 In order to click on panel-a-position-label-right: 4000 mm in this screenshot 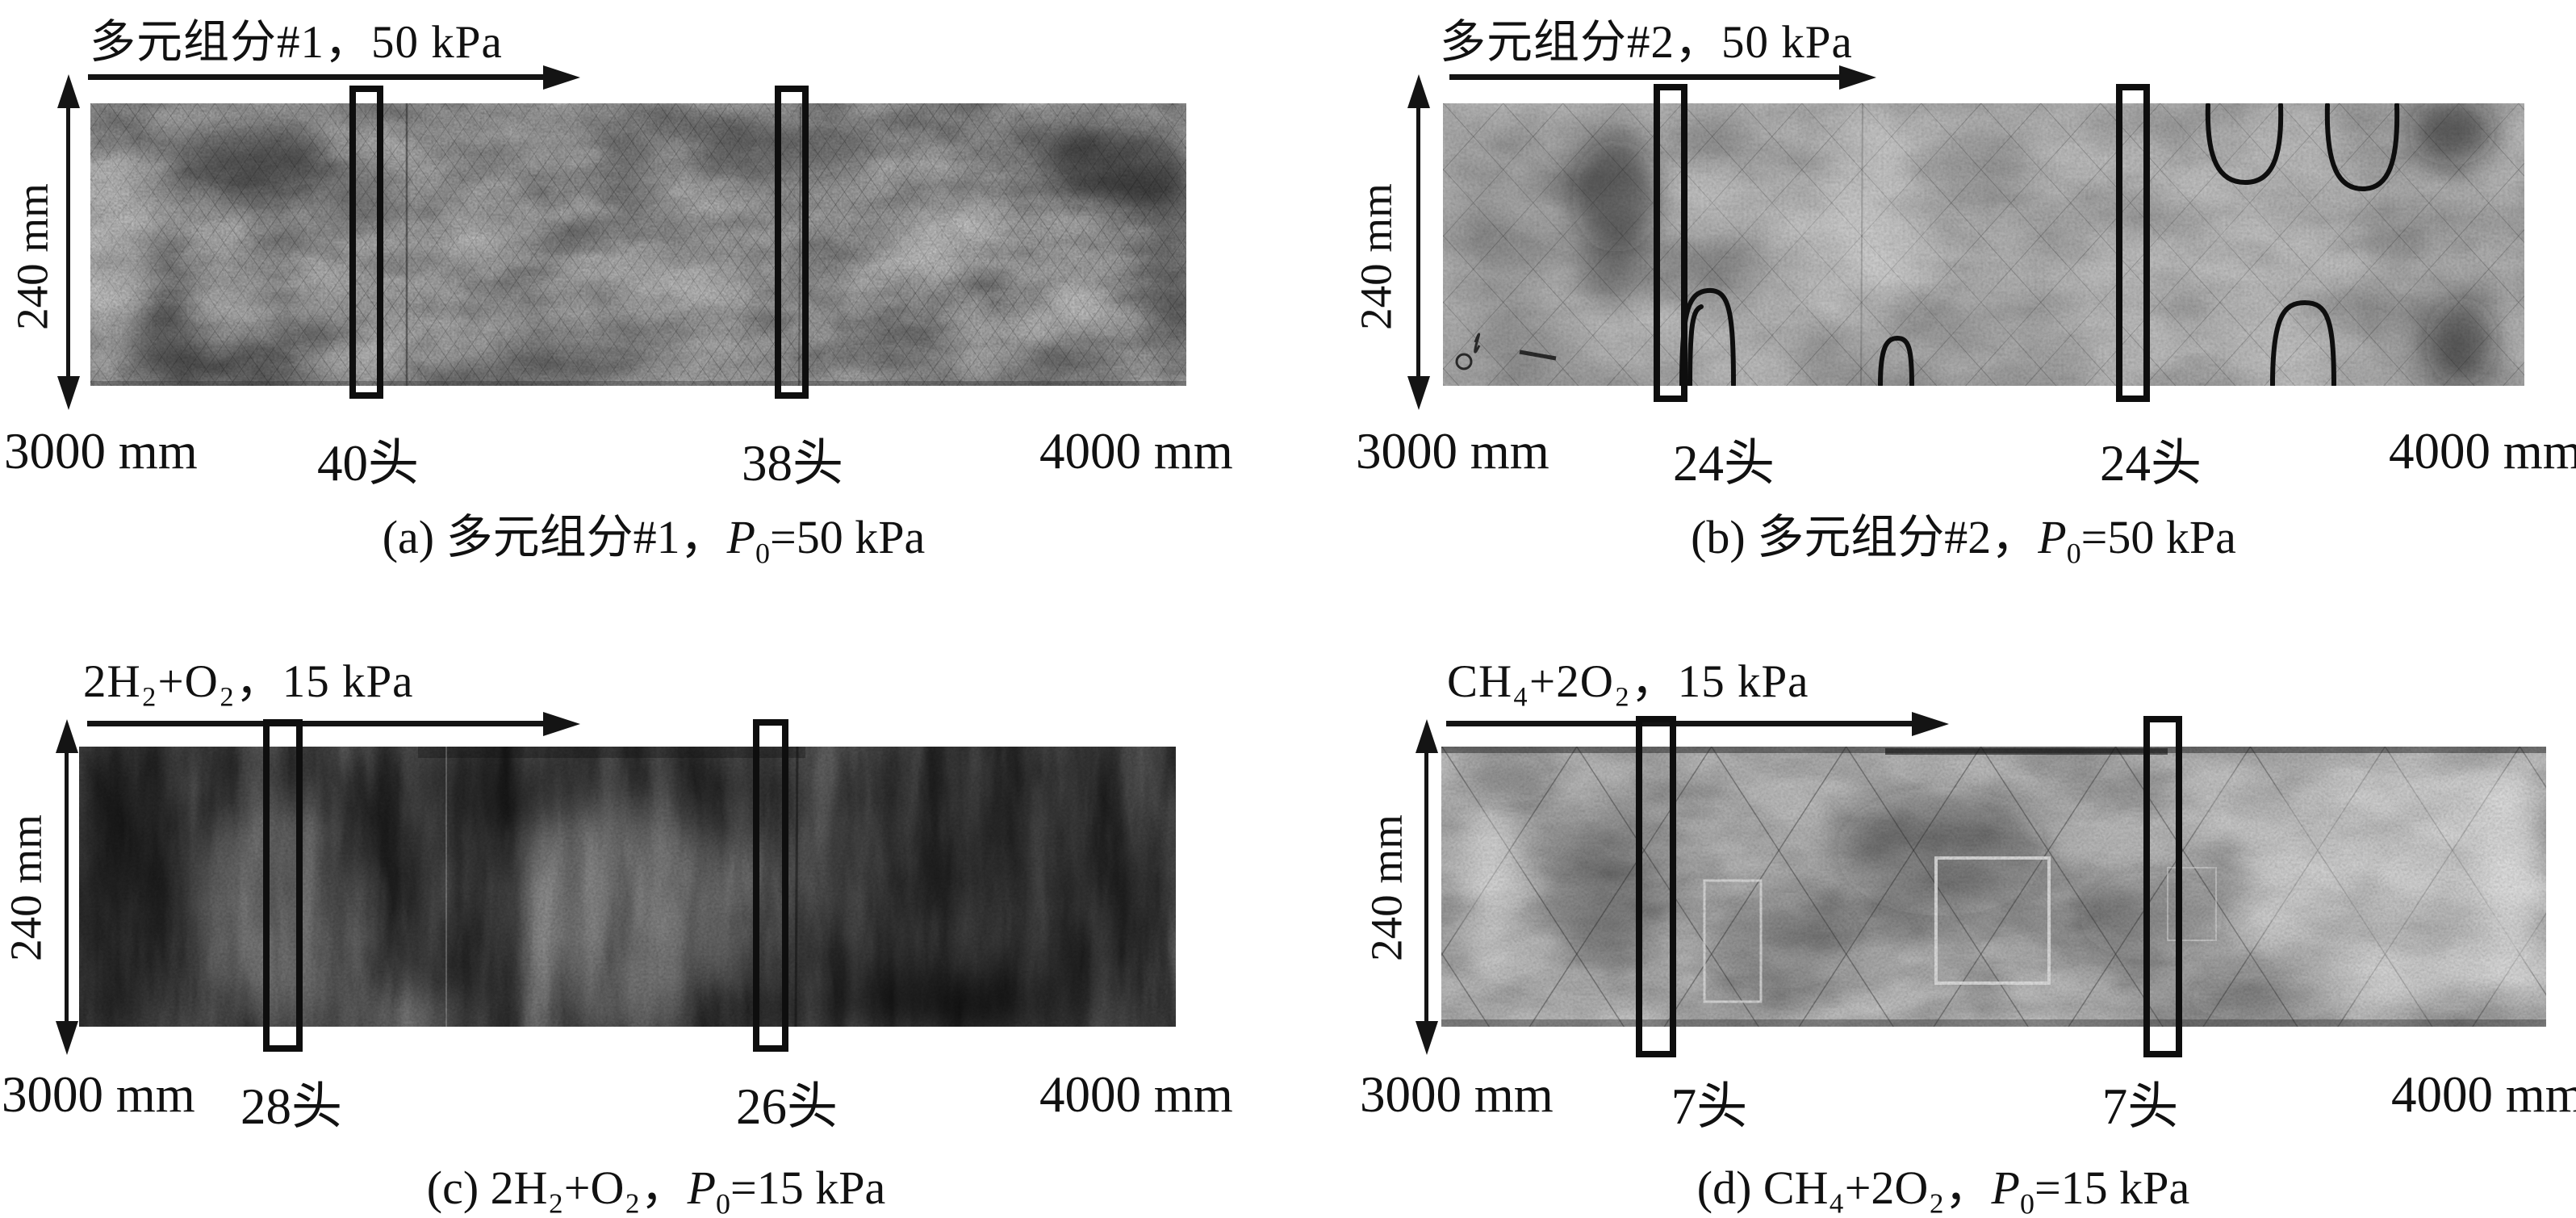, I will do `click(1136, 451)`.